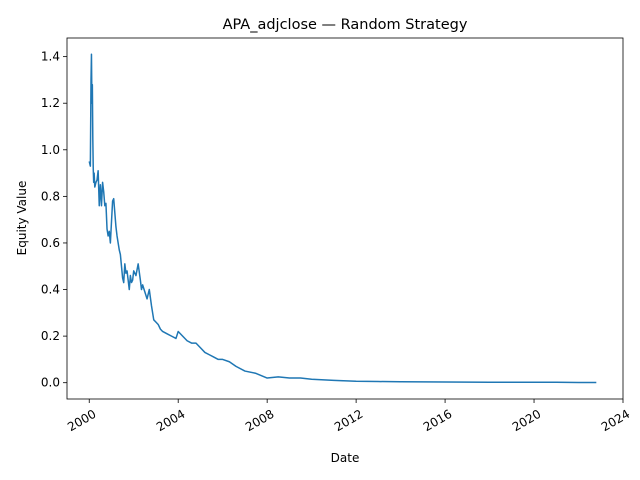 The width and height of the screenshot is (640, 480). What do you see at coordinates (50, 103) in the screenshot?
I see `y-tick-label: 1.2` at bounding box center [50, 103].